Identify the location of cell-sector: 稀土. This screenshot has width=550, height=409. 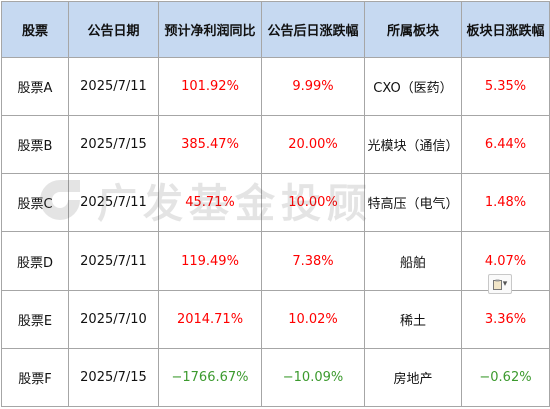
(413, 319).